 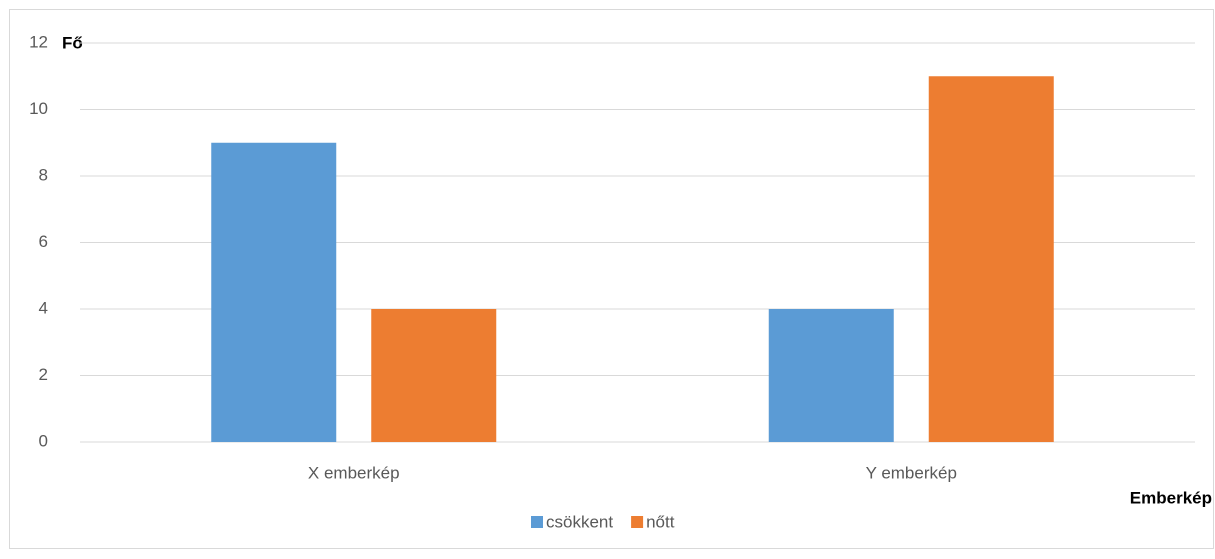 I want to click on x-tick-label: X emberkép, so click(x=354, y=472).